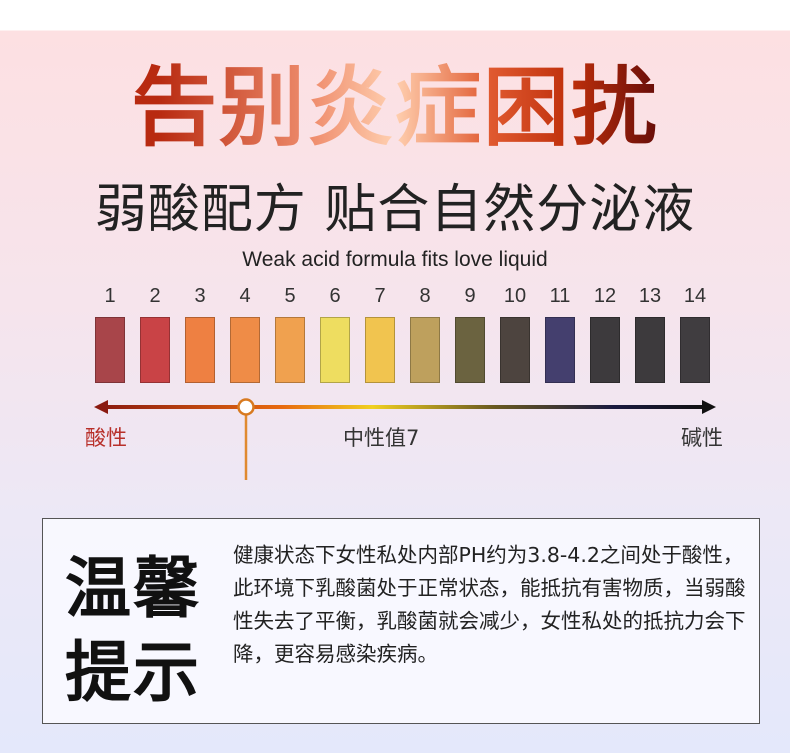  I want to click on arrow-left-icon, so click(101, 407).